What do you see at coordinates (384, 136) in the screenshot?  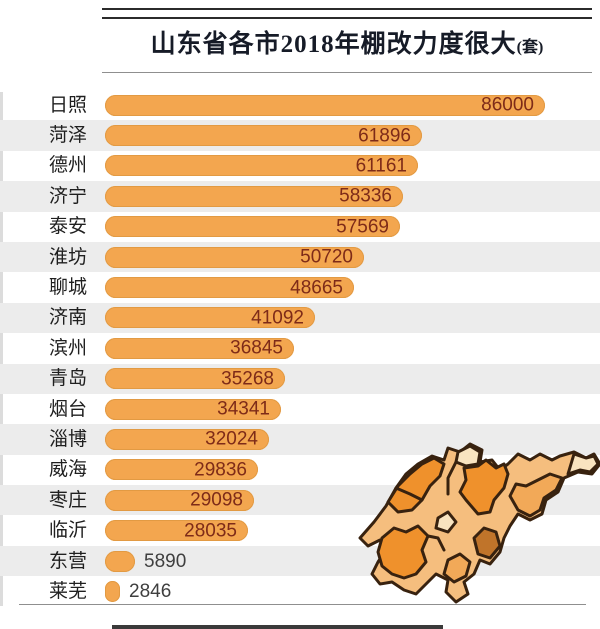 I see `value-label: 61896` at bounding box center [384, 136].